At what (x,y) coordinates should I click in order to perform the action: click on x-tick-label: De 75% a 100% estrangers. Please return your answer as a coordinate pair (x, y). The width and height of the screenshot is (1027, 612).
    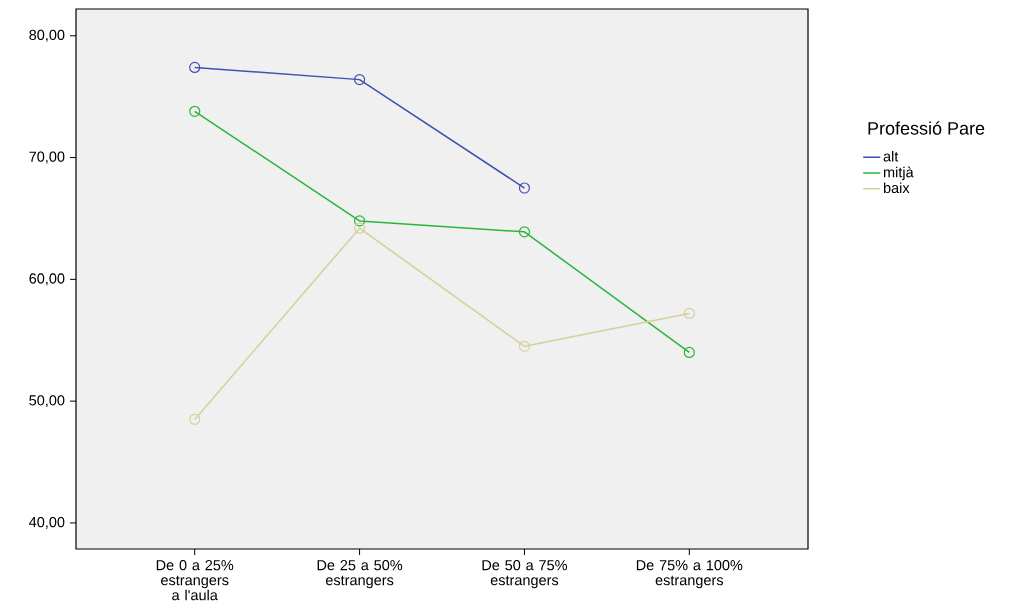
    Looking at the image, I should click on (689, 574).